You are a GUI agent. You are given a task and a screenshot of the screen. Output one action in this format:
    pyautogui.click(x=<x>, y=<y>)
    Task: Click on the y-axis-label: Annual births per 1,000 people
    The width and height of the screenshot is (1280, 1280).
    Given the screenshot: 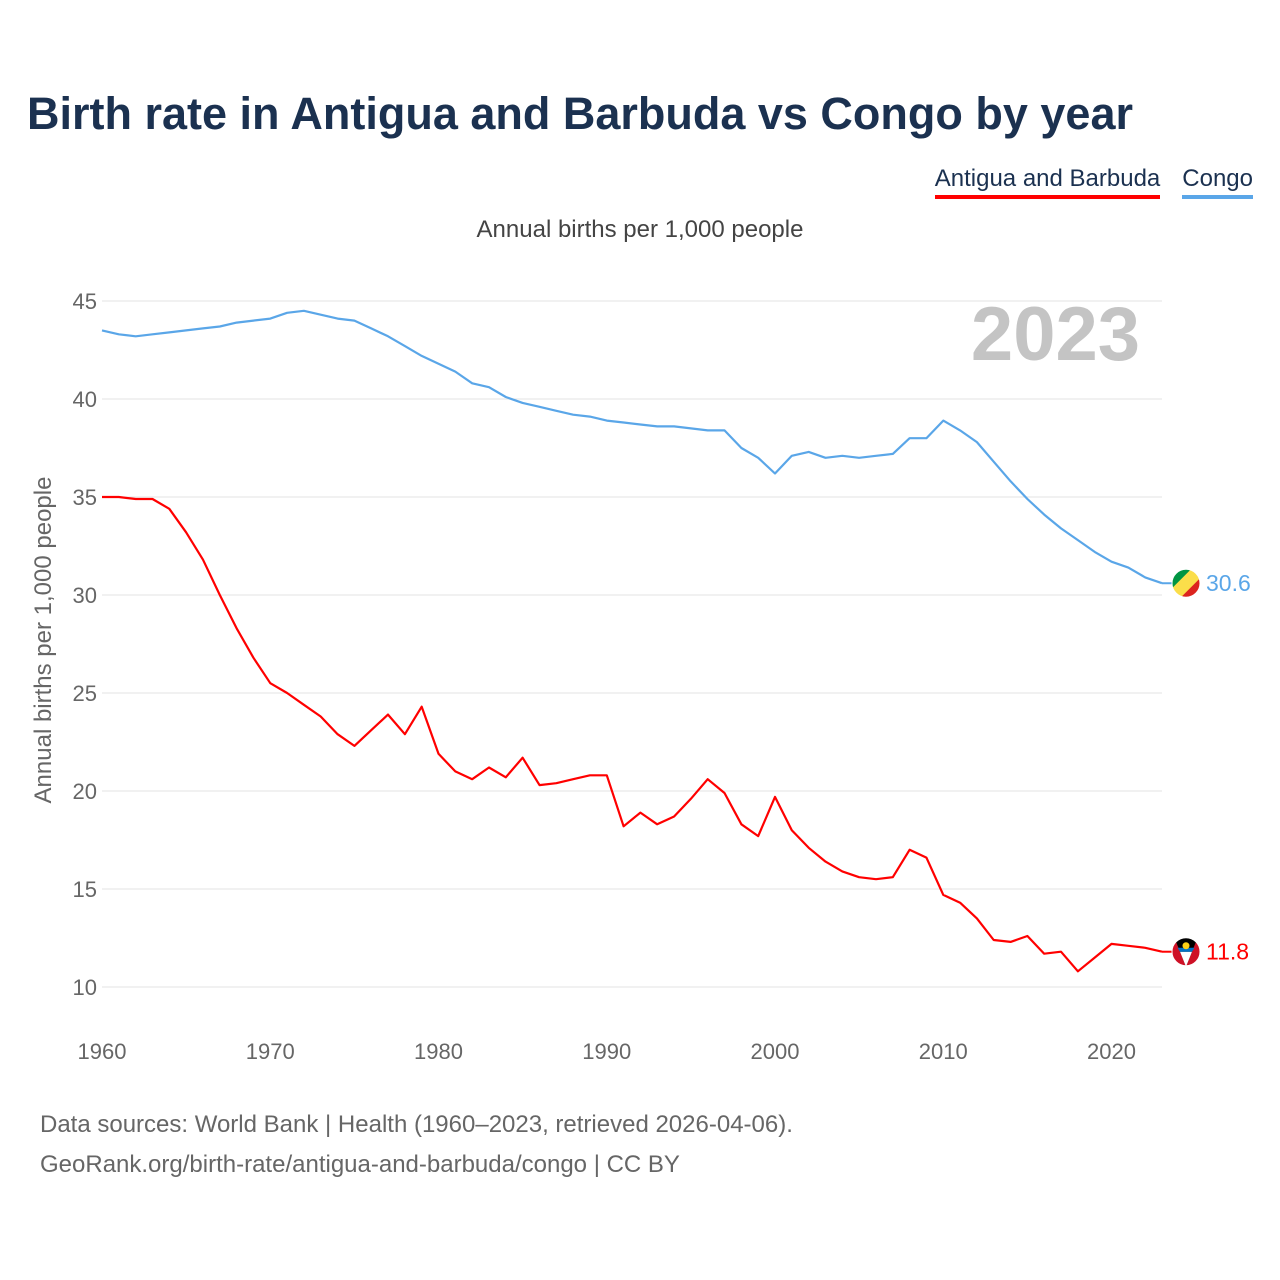 What is the action you would take?
    pyautogui.click(x=43, y=640)
    